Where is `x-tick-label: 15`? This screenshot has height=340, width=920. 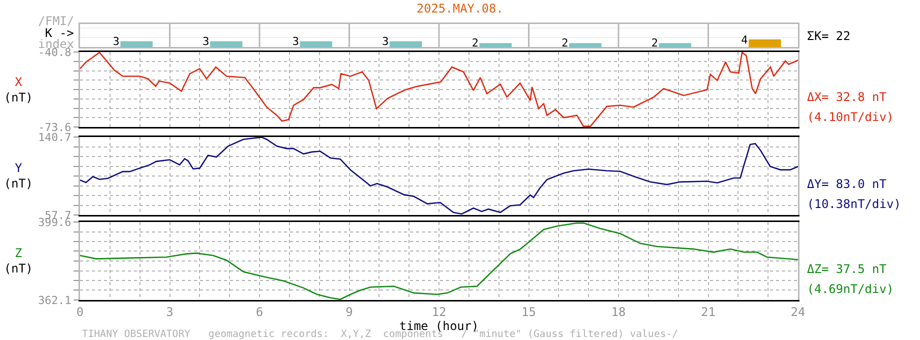
x-tick-label: 15 is located at coordinates (529, 311).